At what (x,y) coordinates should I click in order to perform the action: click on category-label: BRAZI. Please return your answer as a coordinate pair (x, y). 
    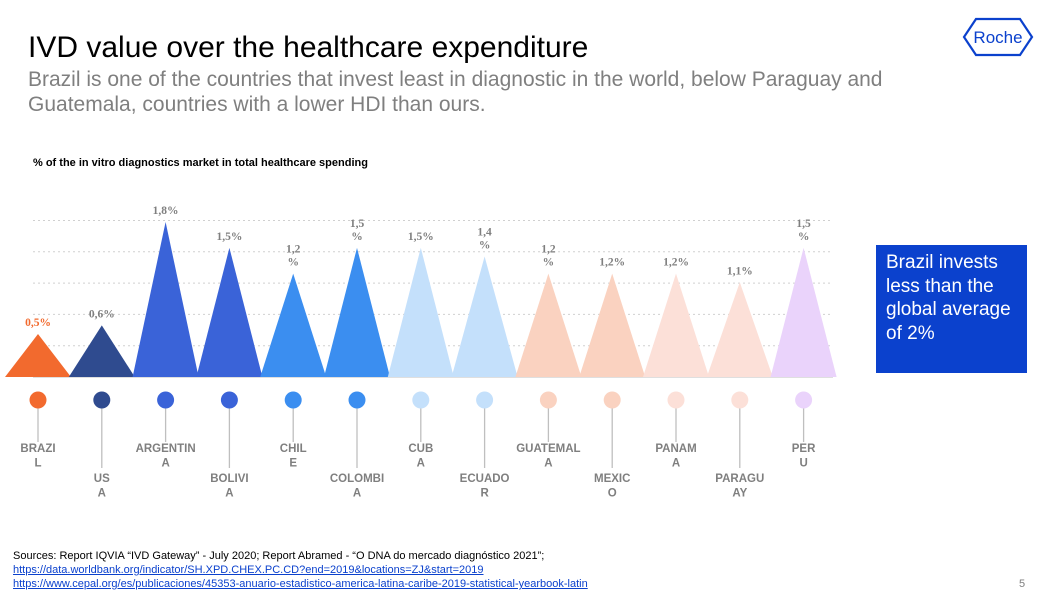
    Looking at the image, I should click on (37, 449).